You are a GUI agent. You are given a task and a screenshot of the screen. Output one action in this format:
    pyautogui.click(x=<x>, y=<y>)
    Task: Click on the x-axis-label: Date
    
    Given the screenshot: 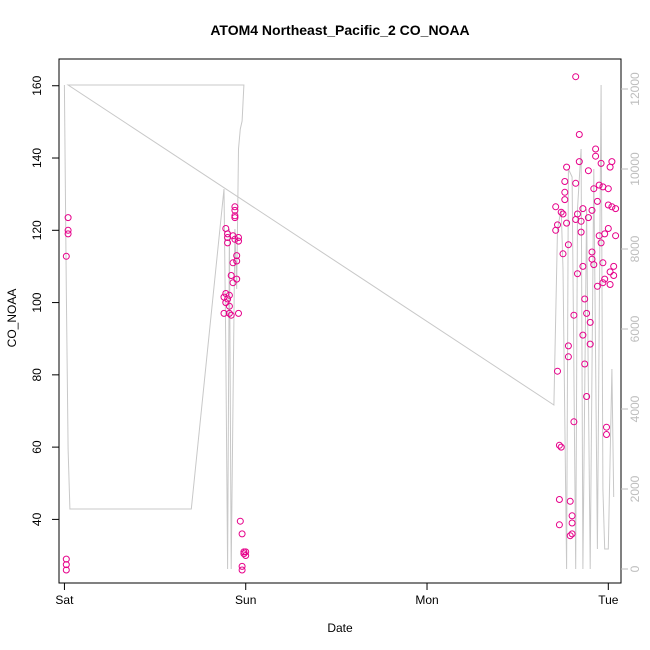 What is the action you would take?
    pyautogui.click(x=340, y=628)
    